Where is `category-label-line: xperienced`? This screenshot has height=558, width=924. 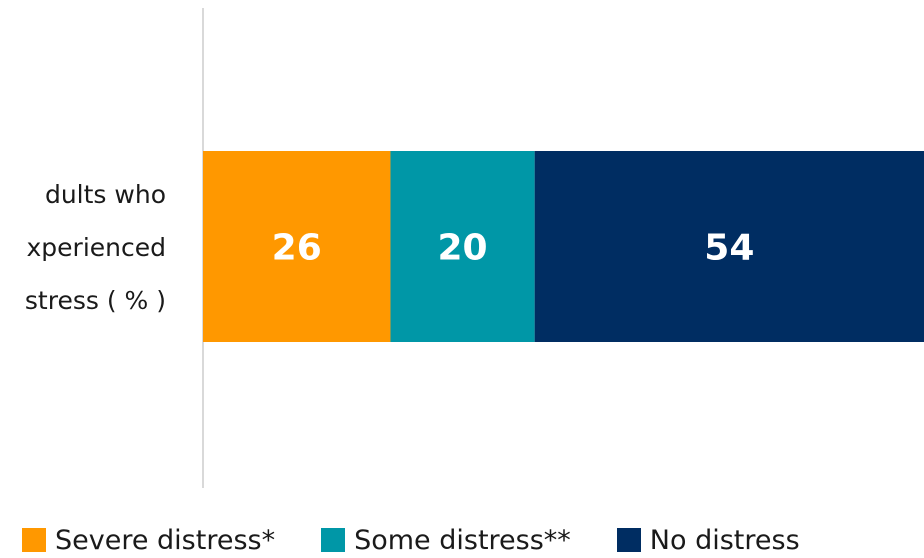 category-label-line: xperienced is located at coordinates (96, 247).